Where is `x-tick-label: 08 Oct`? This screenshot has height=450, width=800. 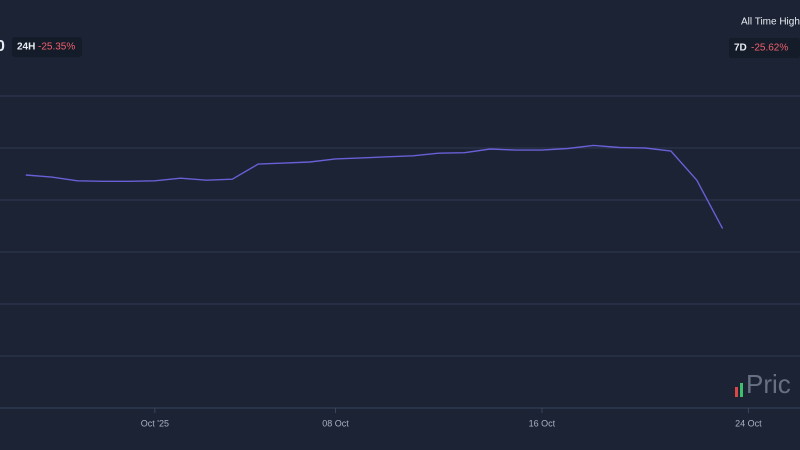
x-tick-label: 08 Oct is located at coordinates (335, 423).